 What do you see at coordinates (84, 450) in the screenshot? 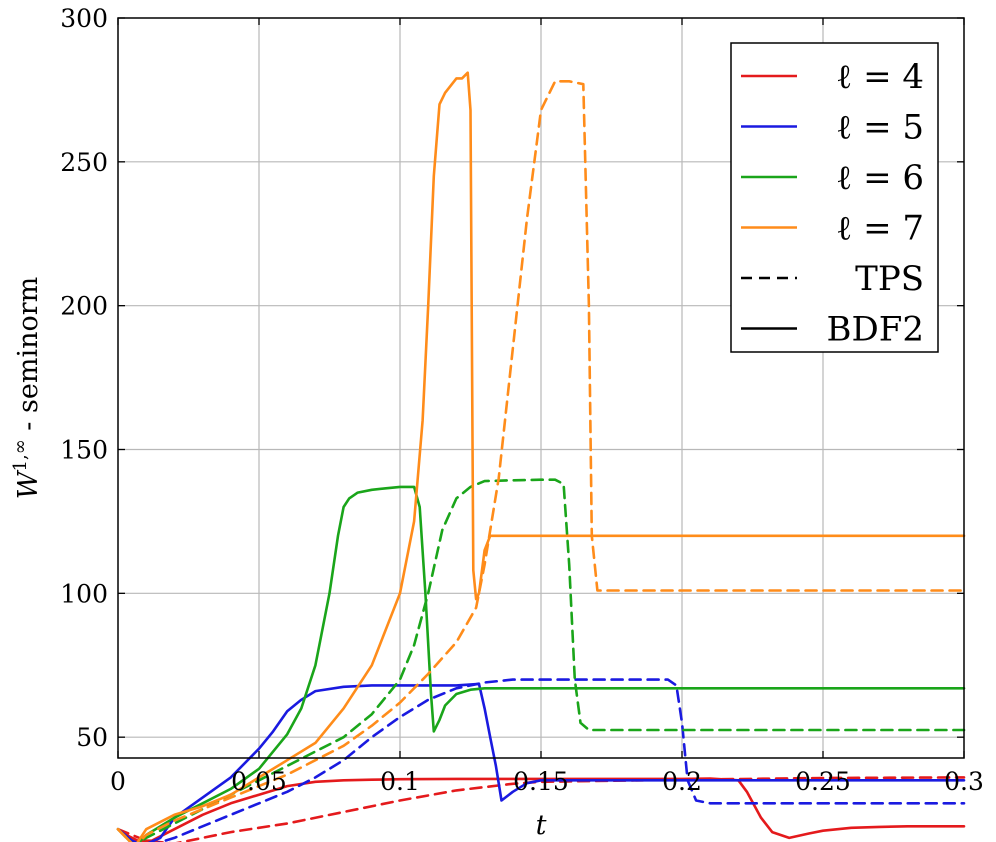
I see `y-tick-label: 150` at bounding box center [84, 450].